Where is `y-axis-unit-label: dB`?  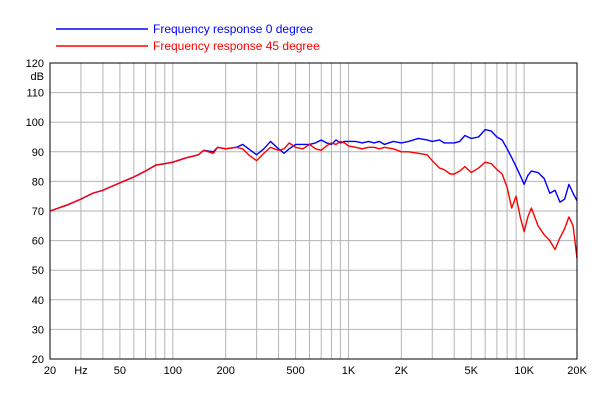
y-axis-unit-label: dB is located at coordinates (37, 77).